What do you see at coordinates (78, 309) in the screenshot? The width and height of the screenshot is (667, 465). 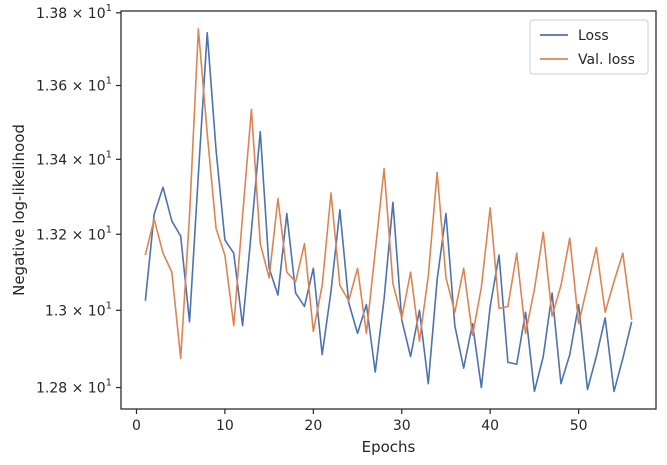 I see `y-tick-label: 1.3 × 10¹` at bounding box center [78, 309].